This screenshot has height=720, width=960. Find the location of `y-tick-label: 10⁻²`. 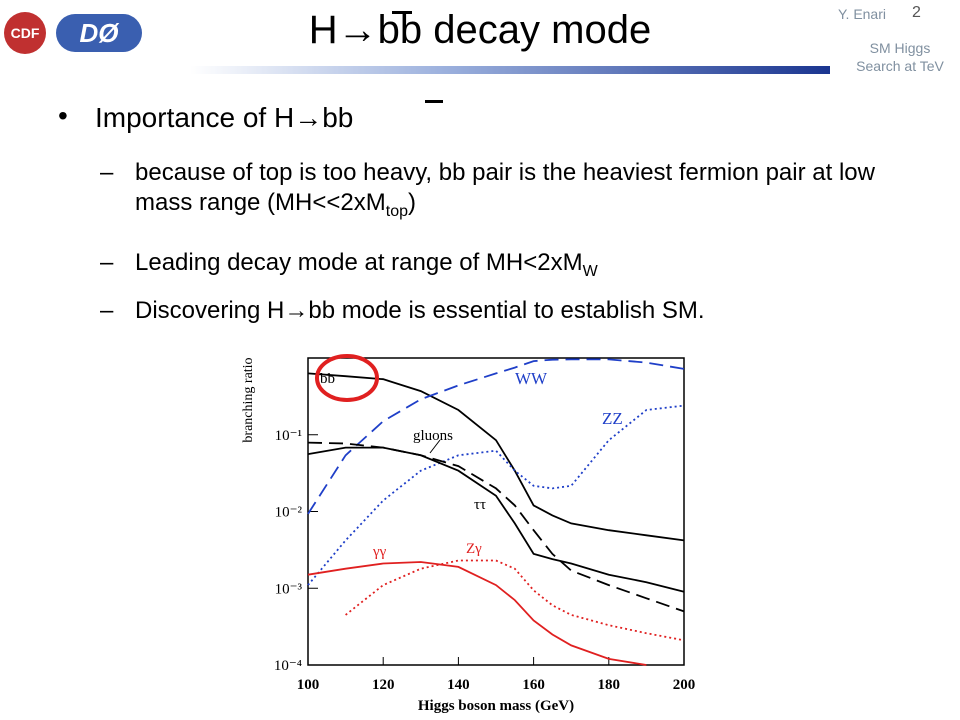

y-tick-label: 10⁻² is located at coordinates (289, 513).